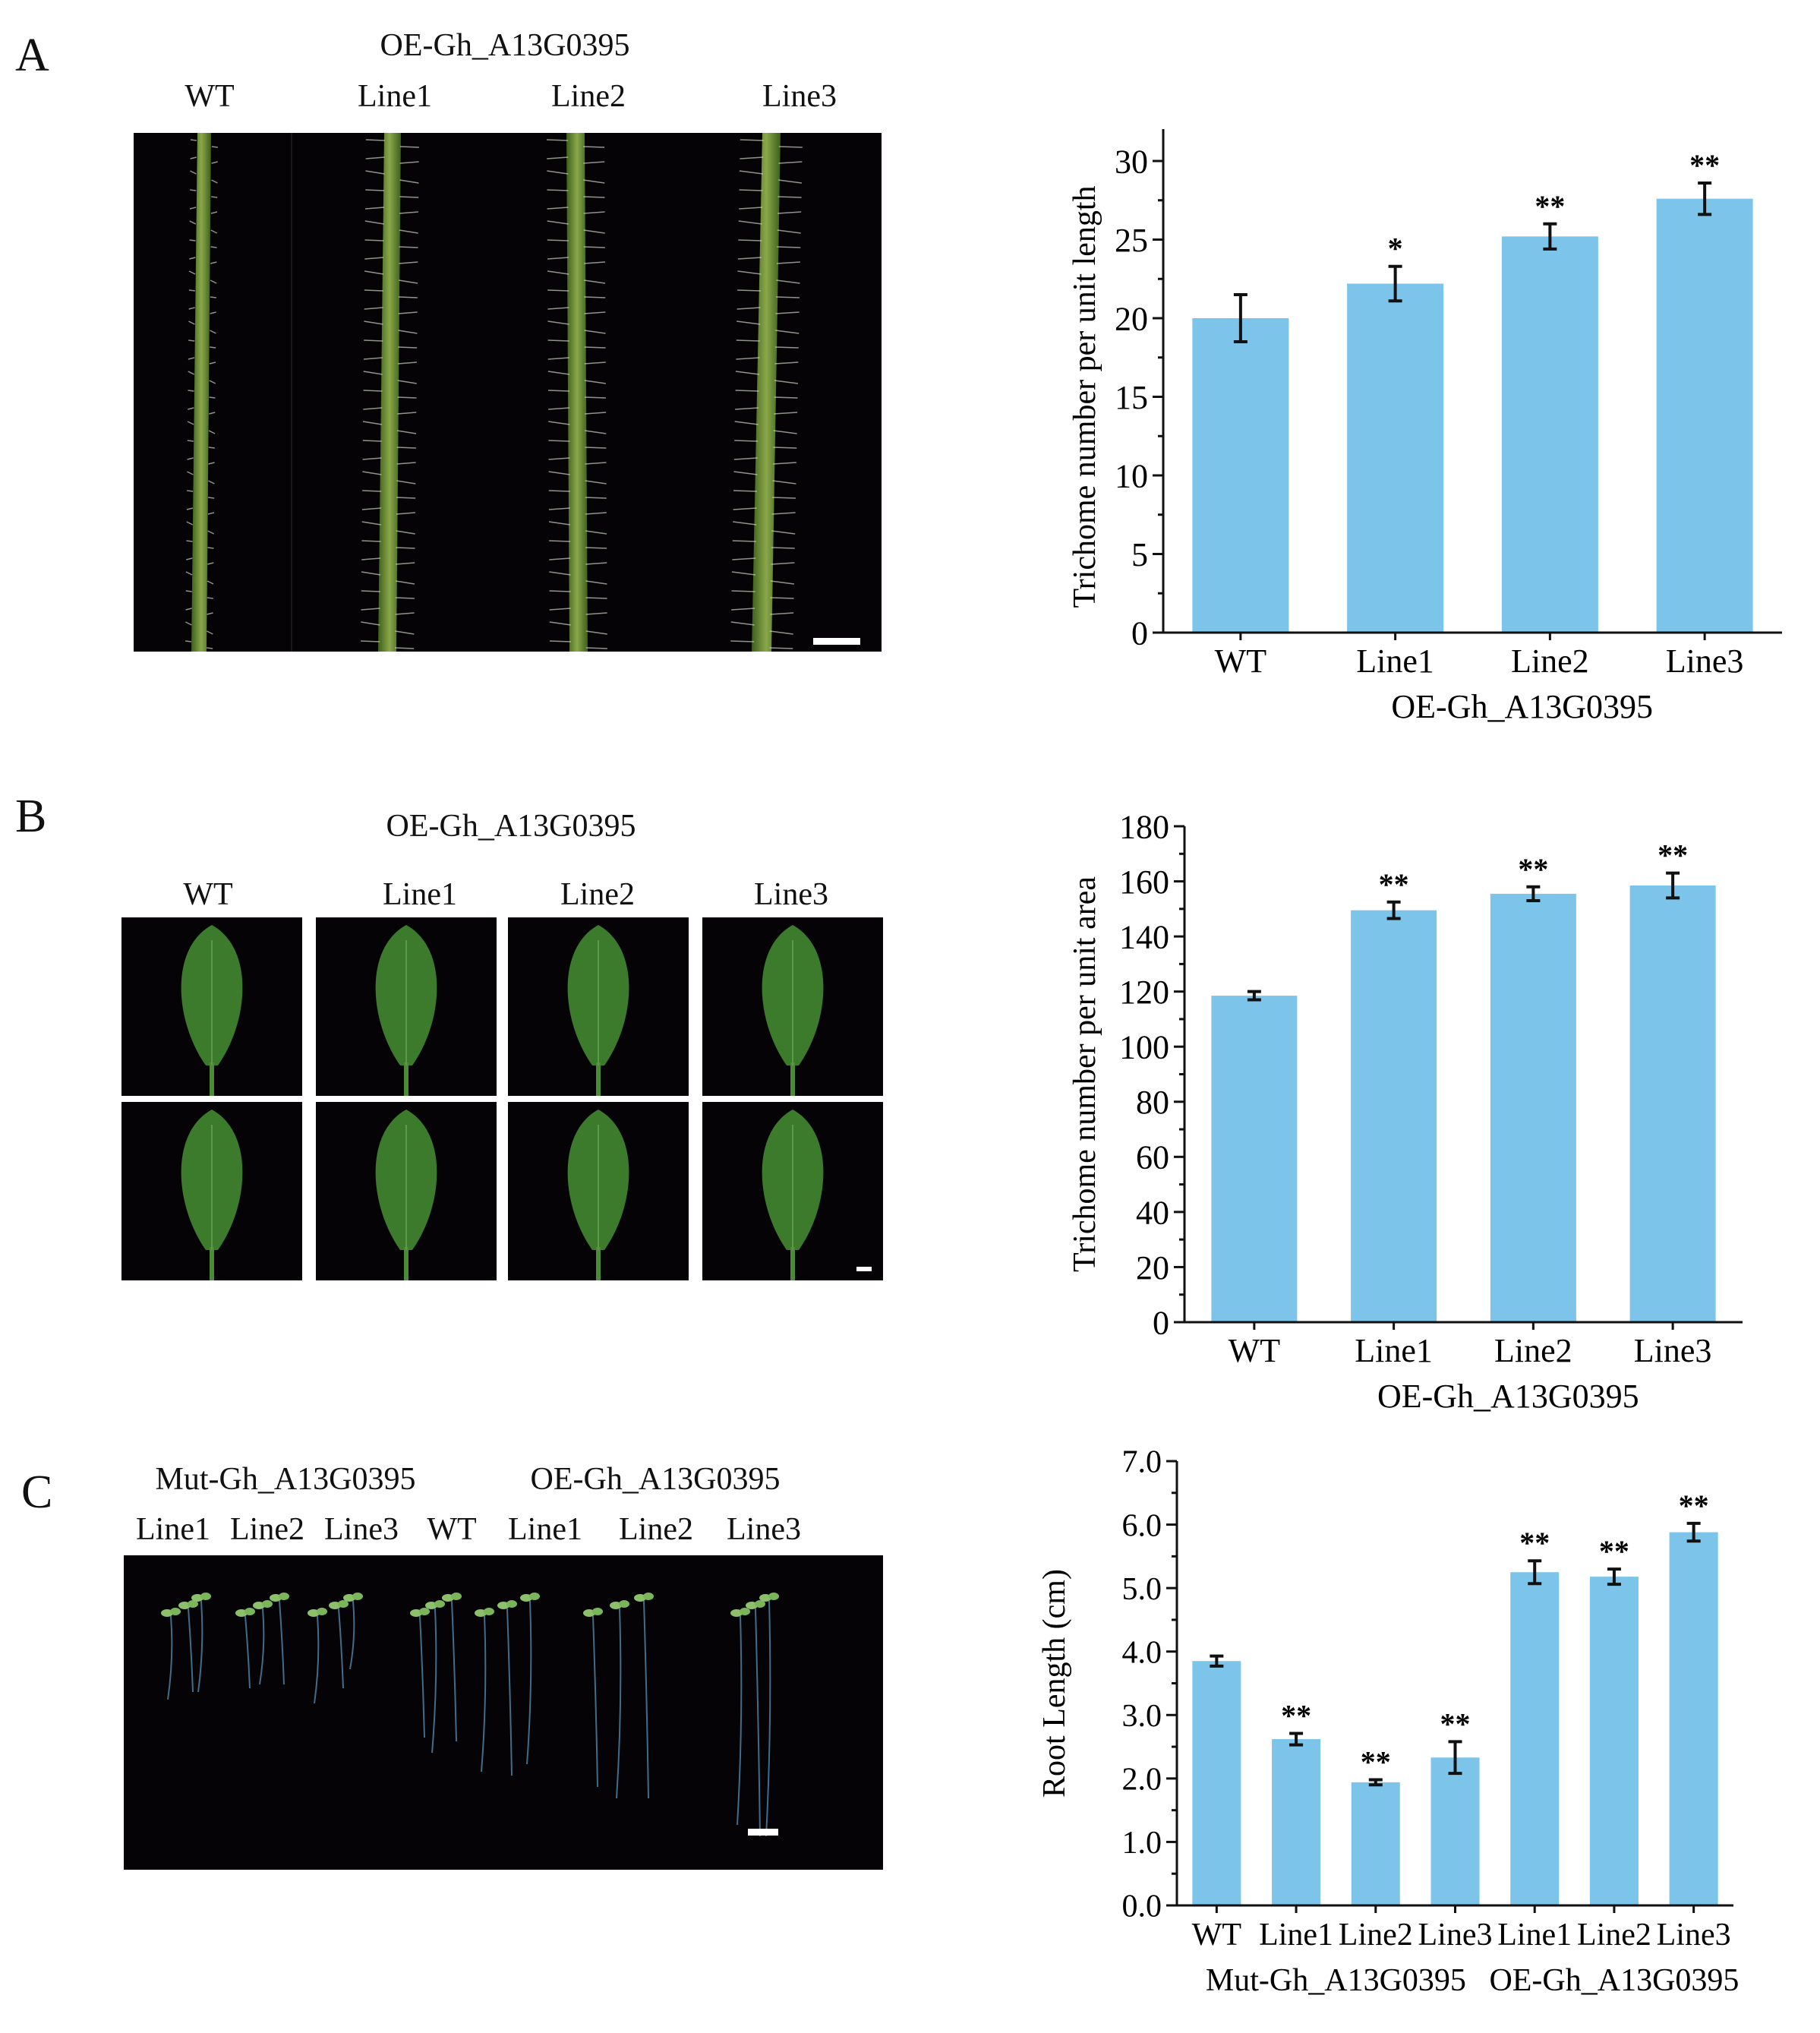 This screenshot has height=2033, width=1820. Describe the element at coordinates (1131, 318) in the screenshot. I see `y-tick-label-5: 20` at that location.